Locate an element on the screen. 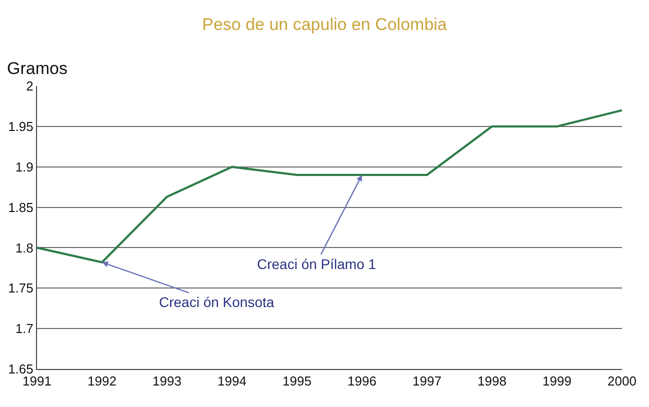 The width and height of the screenshot is (649, 407). y-tick-label: 1.8 is located at coordinates (24, 248).